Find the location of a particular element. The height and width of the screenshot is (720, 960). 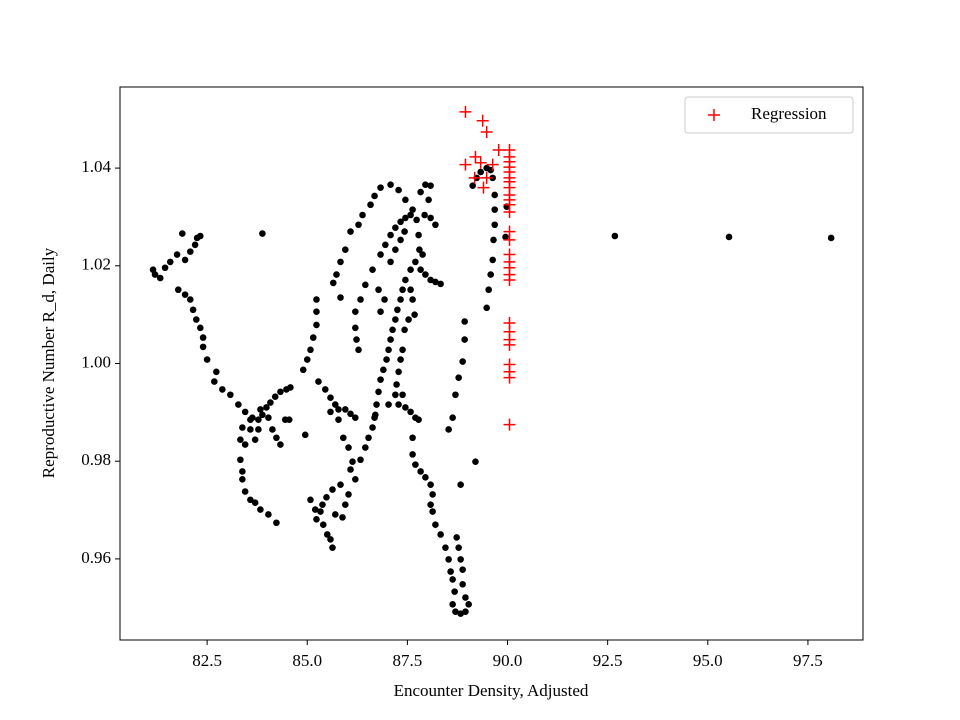

x-tick-label: 90.0 is located at coordinates (508, 660).